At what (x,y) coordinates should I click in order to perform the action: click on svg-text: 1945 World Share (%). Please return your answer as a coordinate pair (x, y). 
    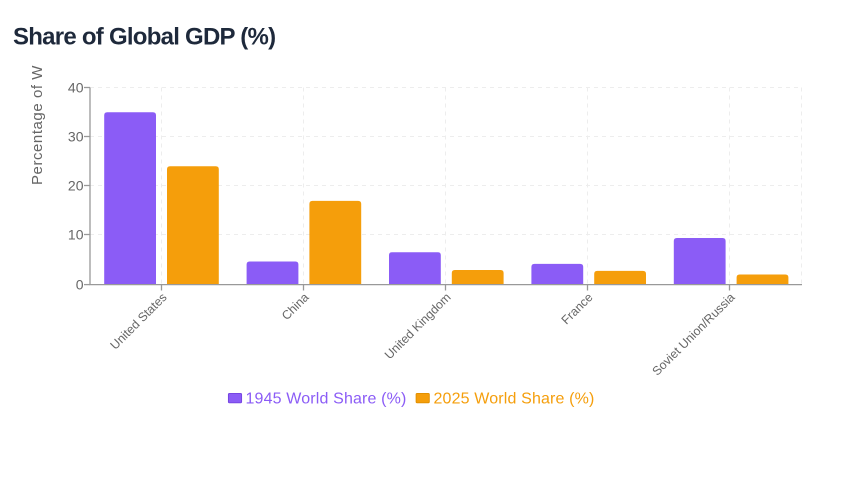
    Looking at the image, I should click on (326, 398).